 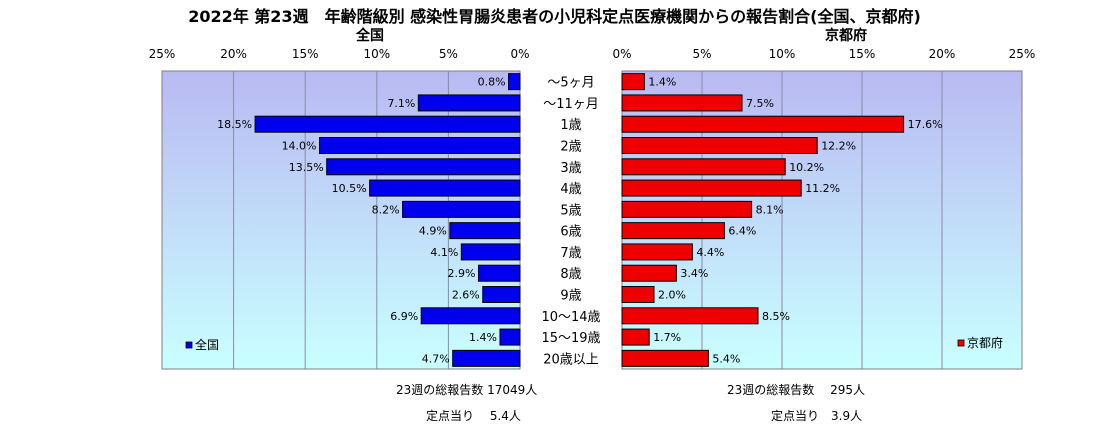 What do you see at coordinates (570, 83) in the screenshot?
I see `age-category-label: ～5ヶ月` at bounding box center [570, 83].